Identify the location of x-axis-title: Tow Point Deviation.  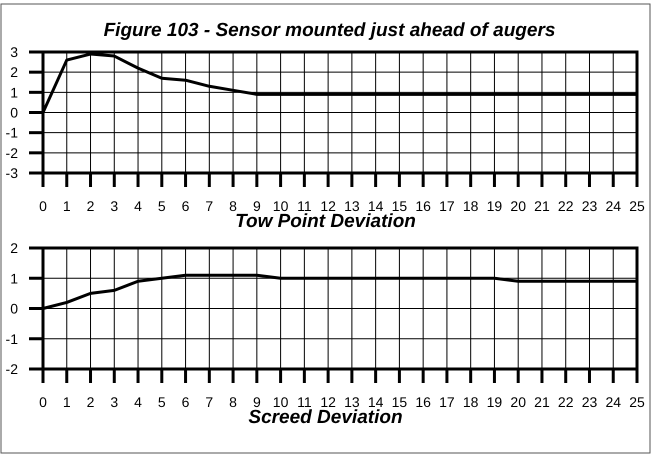
(325, 221).